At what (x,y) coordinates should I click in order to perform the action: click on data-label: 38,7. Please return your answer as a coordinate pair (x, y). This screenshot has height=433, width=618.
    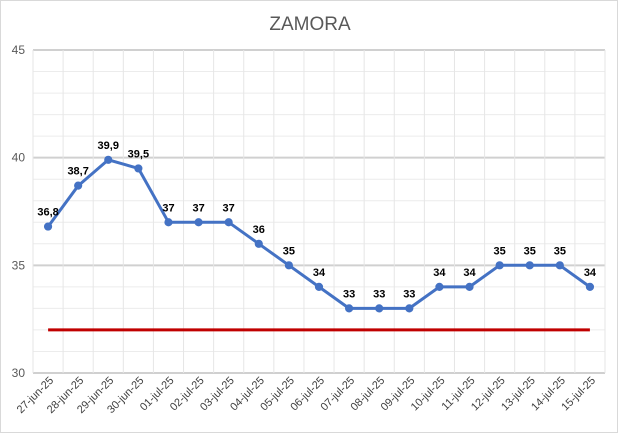
    Looking at the image, I should click on (77, 172).